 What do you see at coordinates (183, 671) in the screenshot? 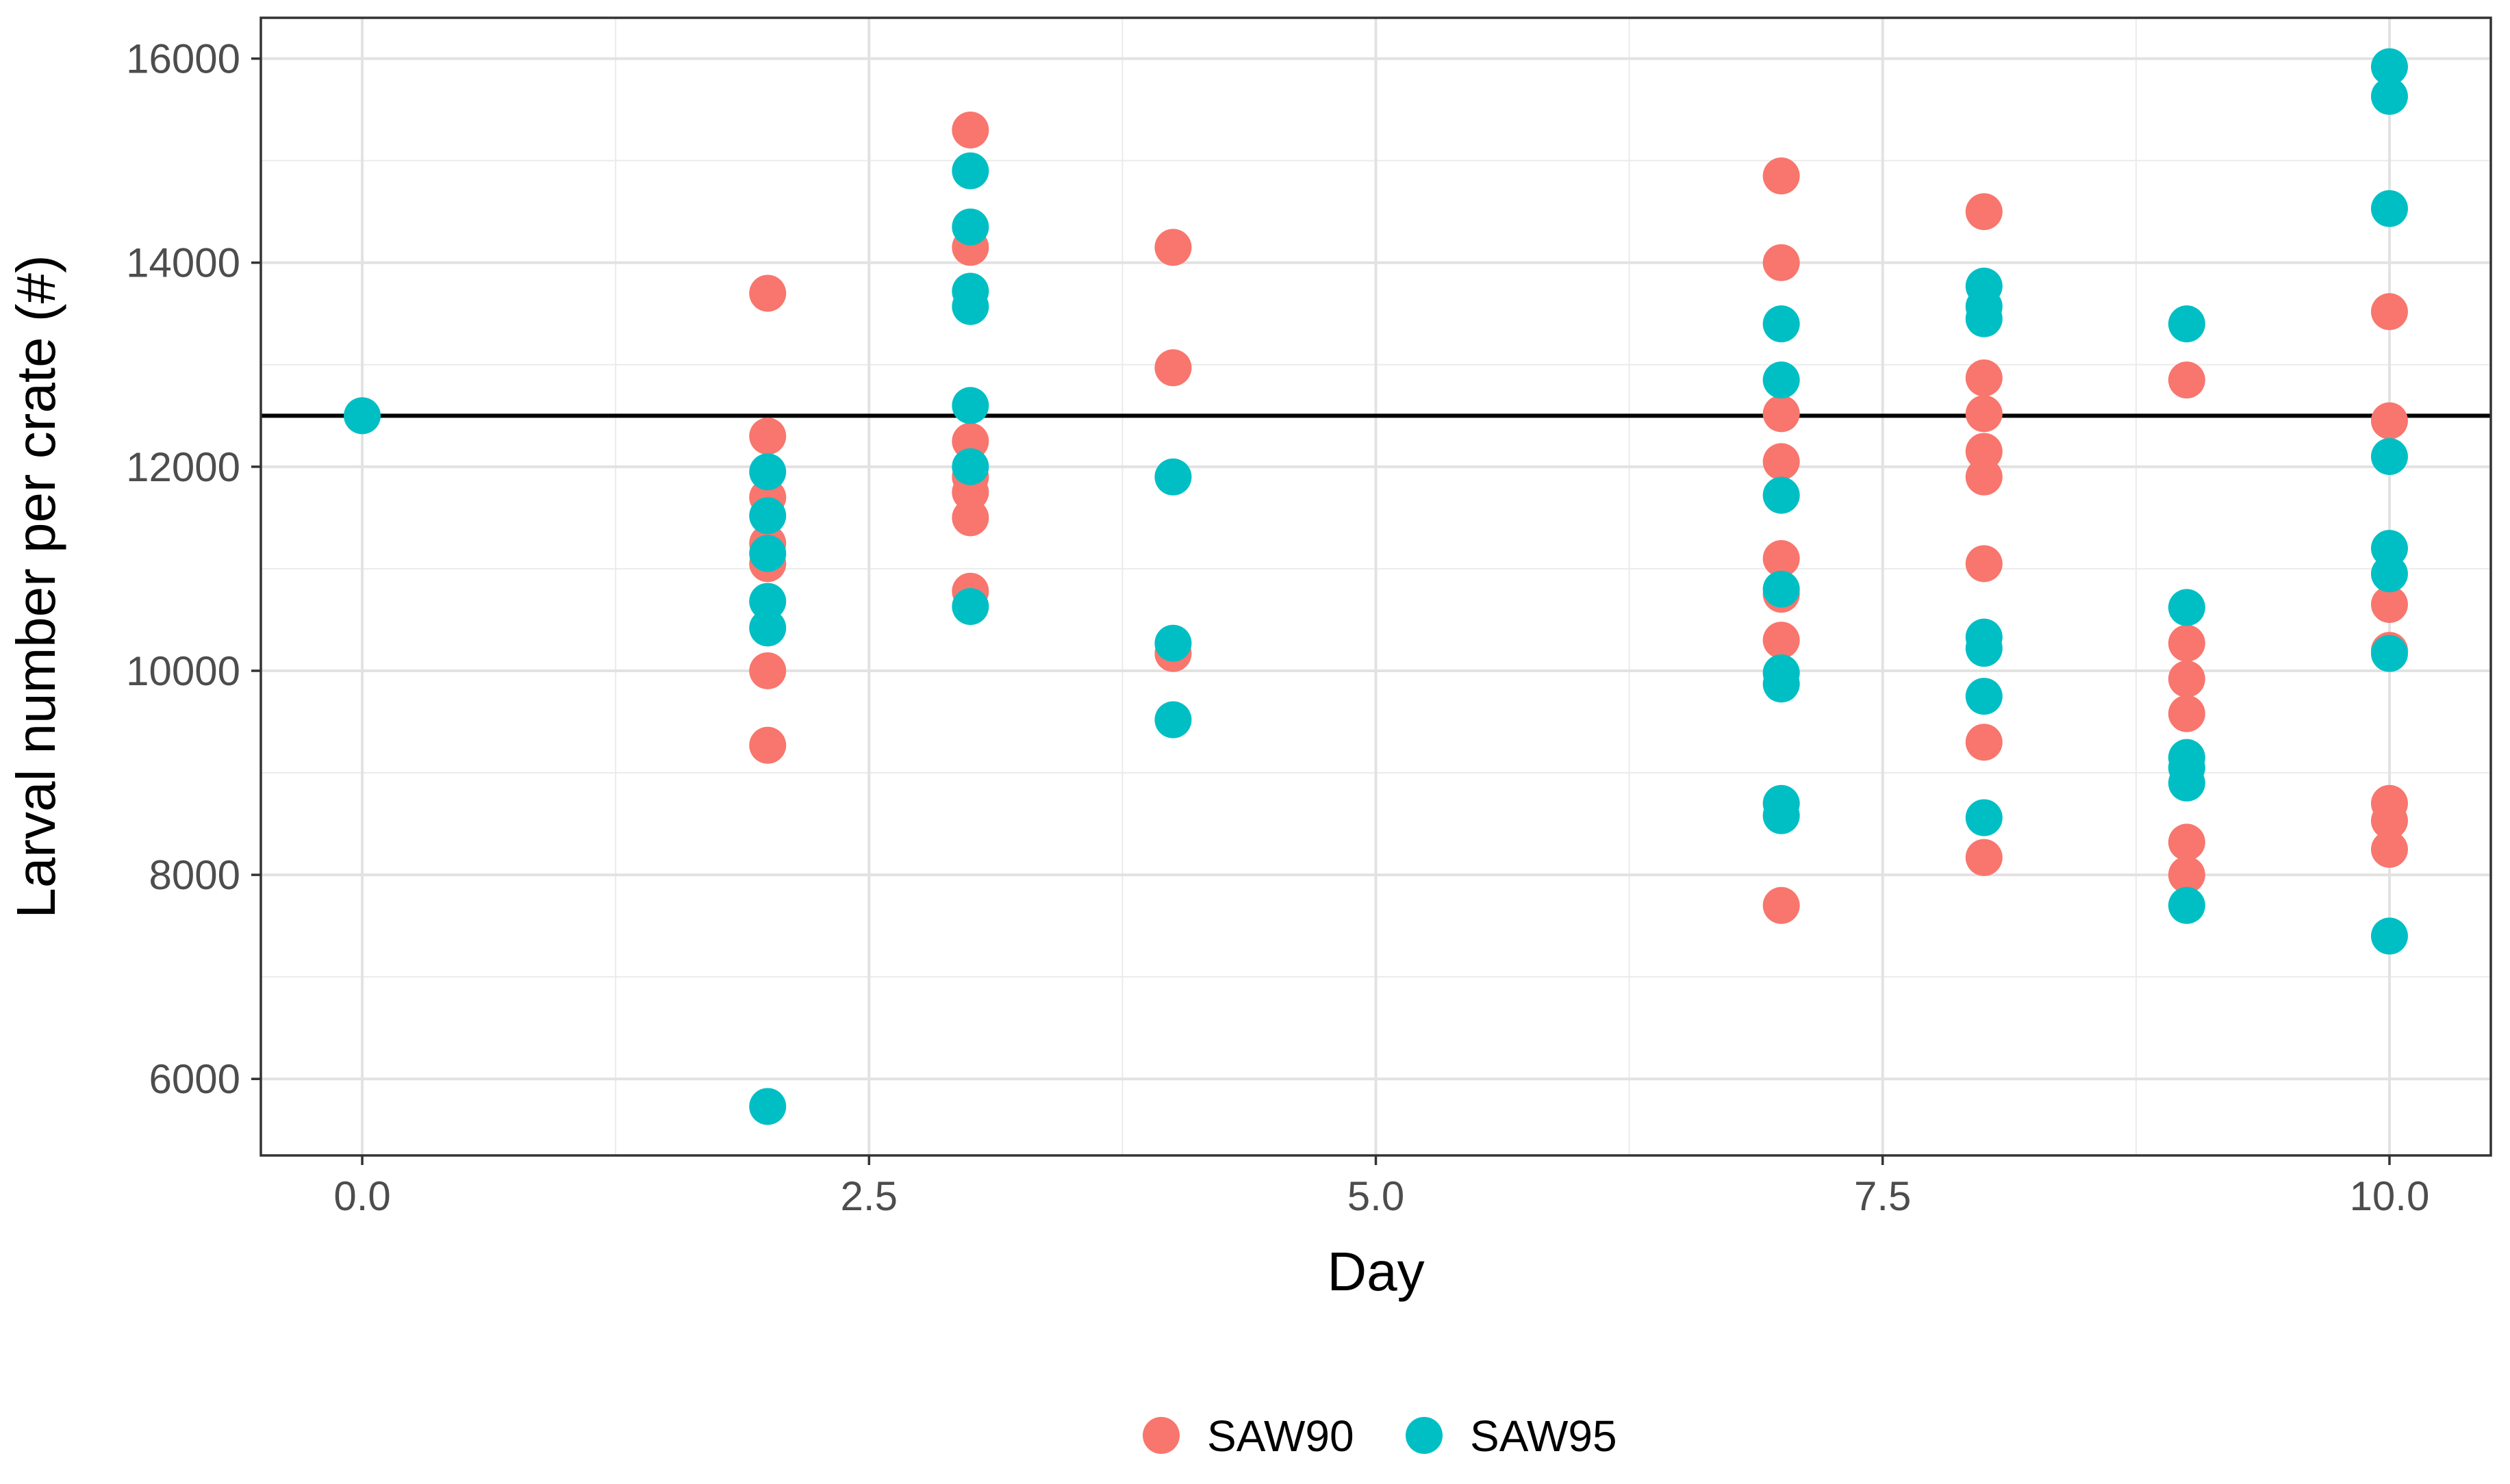
I see `y-tick-label: 10000` at bounding box center [183, 671].